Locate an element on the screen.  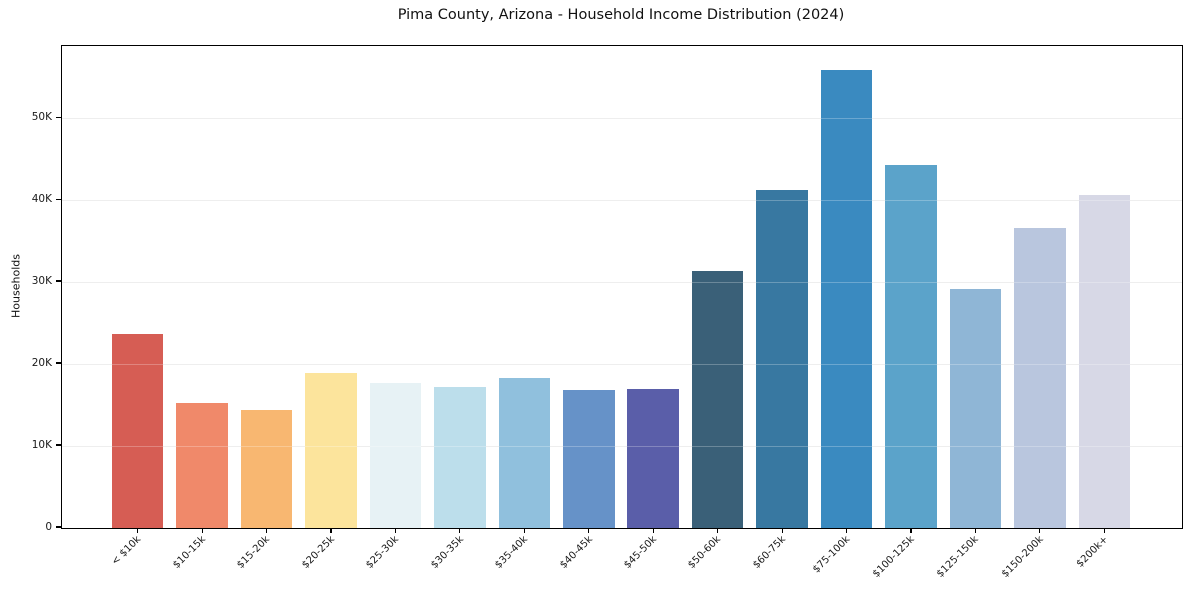
x-tick-label: $200k+ is located at coordinates (1092, 552).